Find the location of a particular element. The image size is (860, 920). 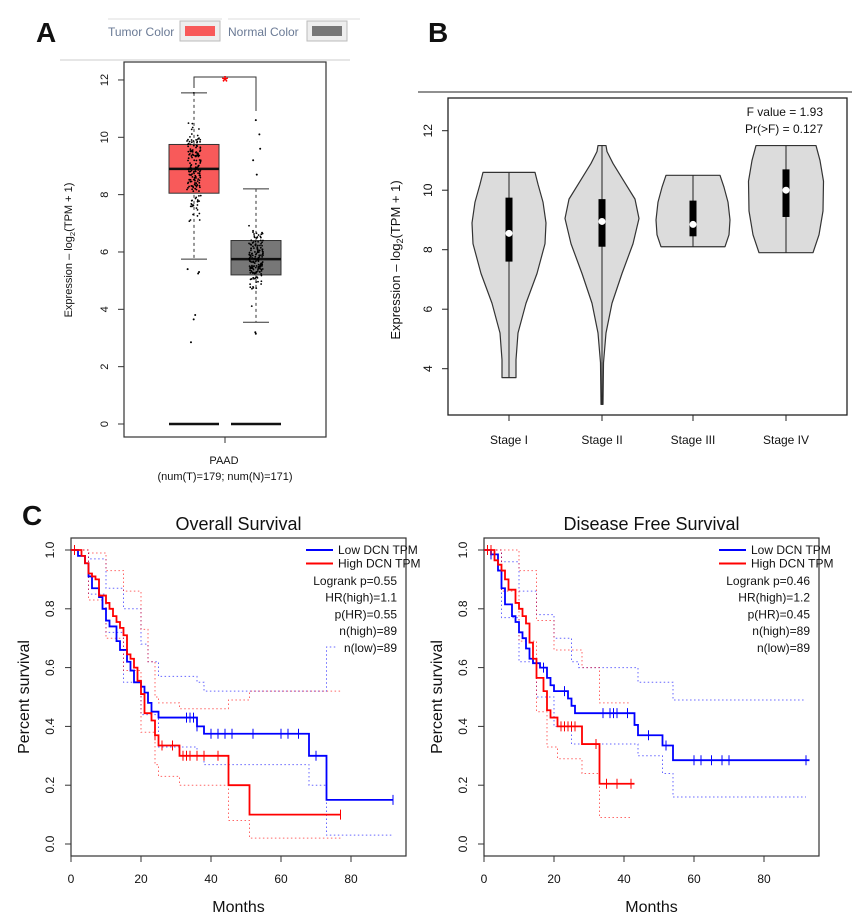

survival-stat: n(low)=89 is located at coordinates (783, 648).